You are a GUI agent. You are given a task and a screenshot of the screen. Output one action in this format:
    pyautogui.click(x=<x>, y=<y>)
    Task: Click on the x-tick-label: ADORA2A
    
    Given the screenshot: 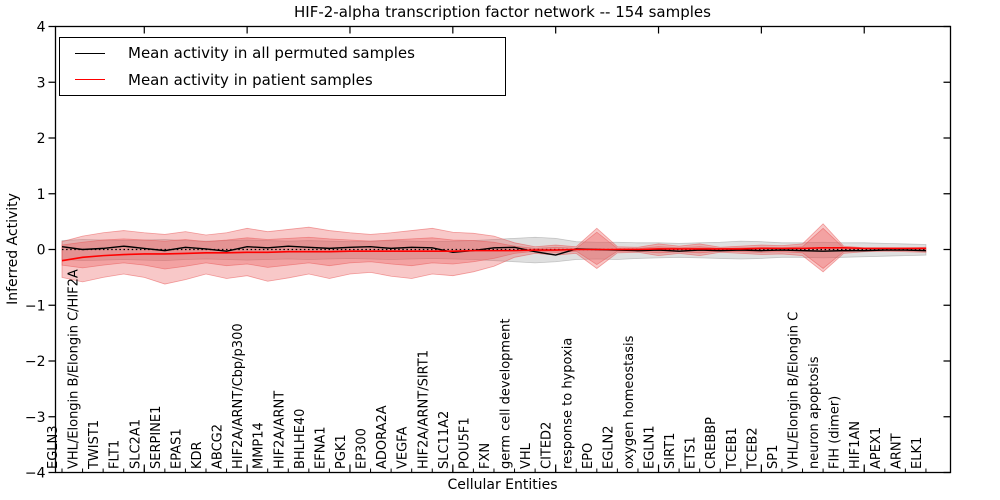 What is the action you would take?
    pyautogui.click(x=382, y=437)
    